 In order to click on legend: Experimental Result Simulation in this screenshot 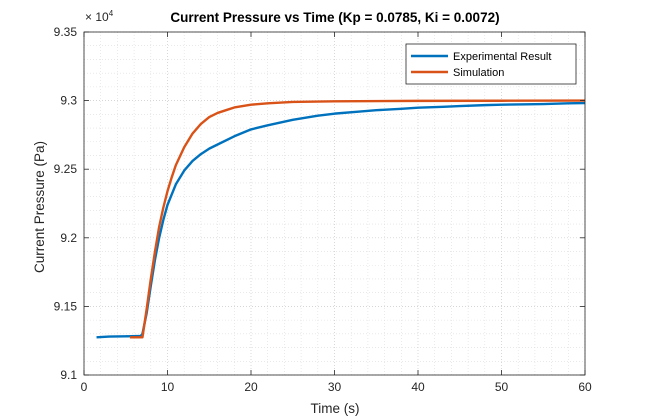, I will do `click(491, 64)`.